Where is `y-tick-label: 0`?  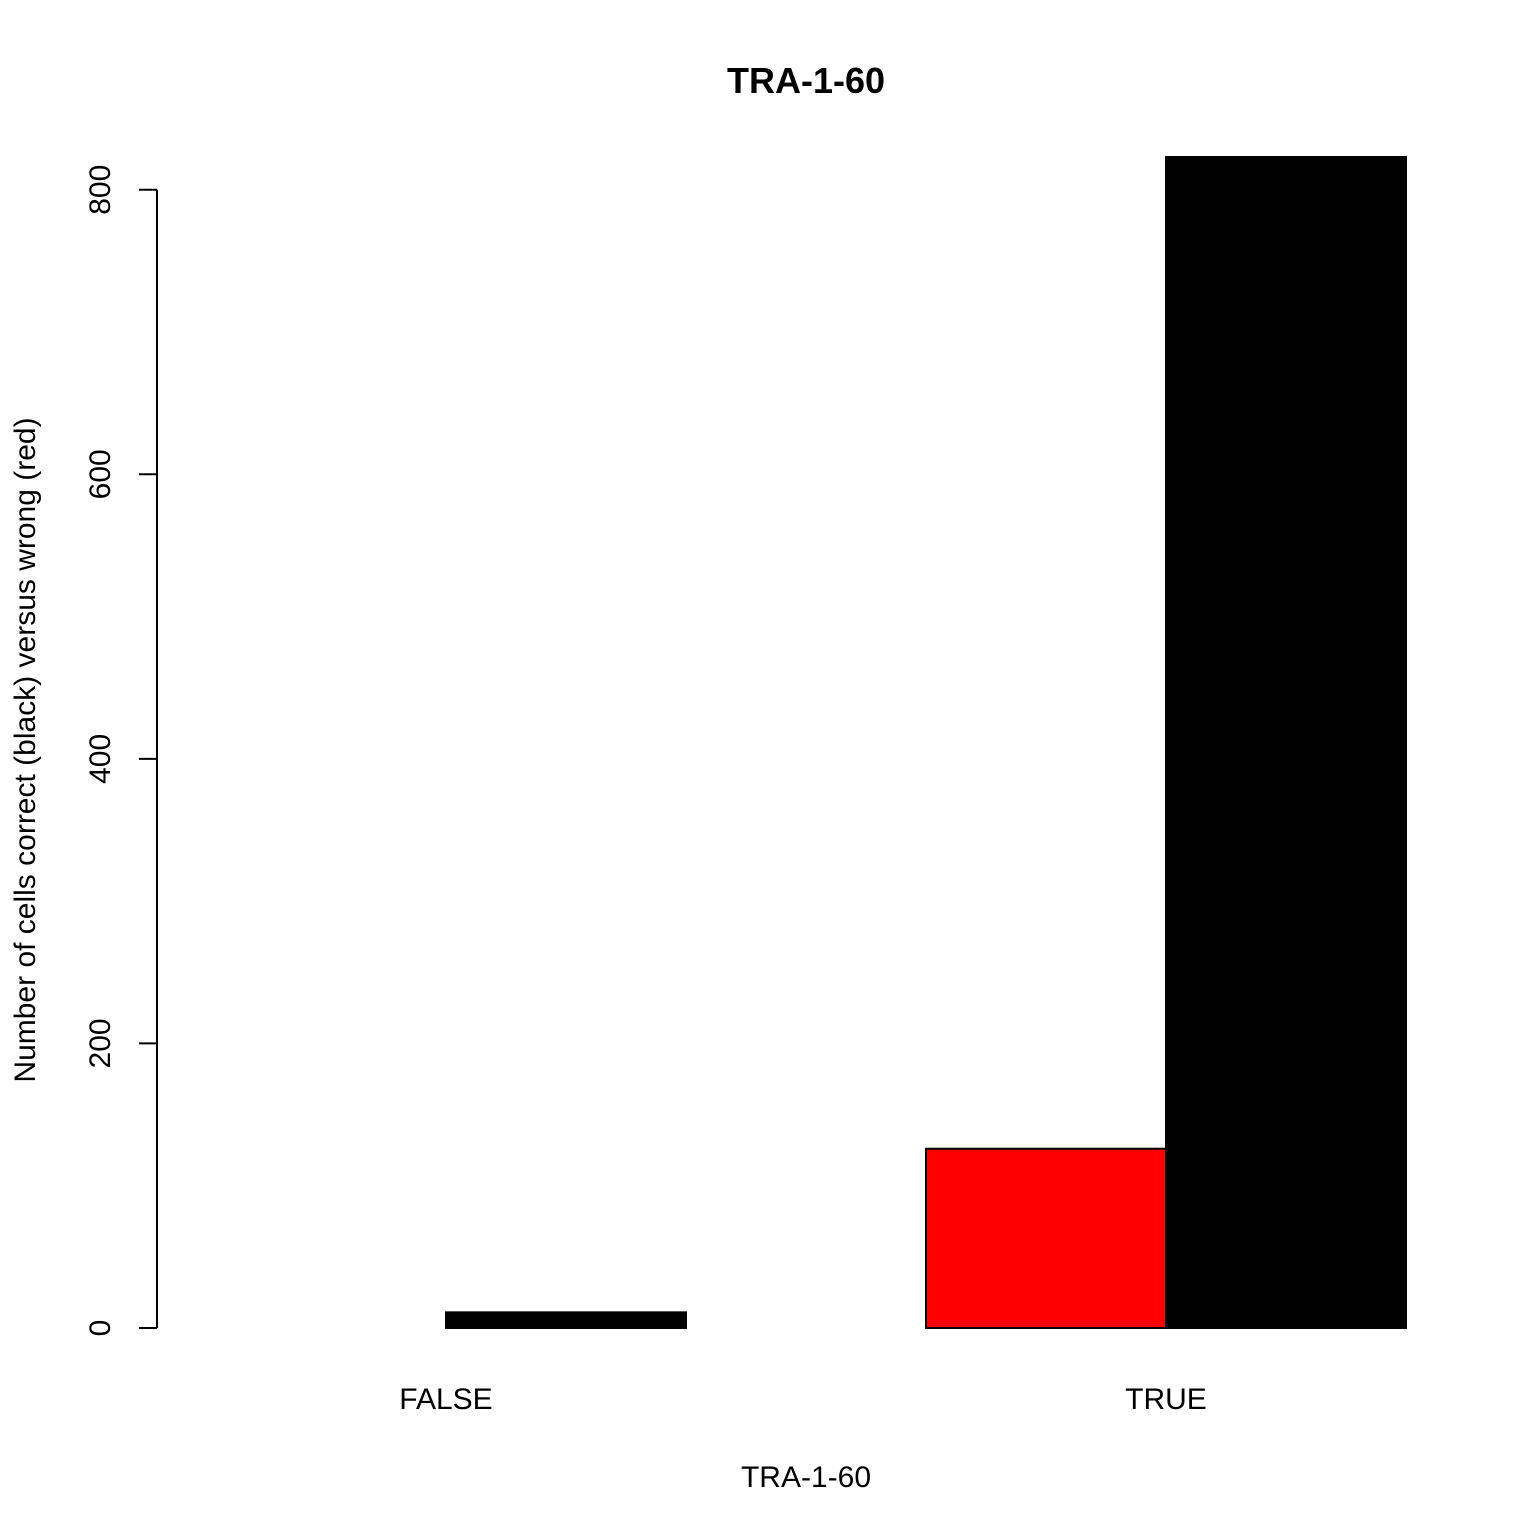 y-tick-label: 0 is located at coordinates (100, 1328).